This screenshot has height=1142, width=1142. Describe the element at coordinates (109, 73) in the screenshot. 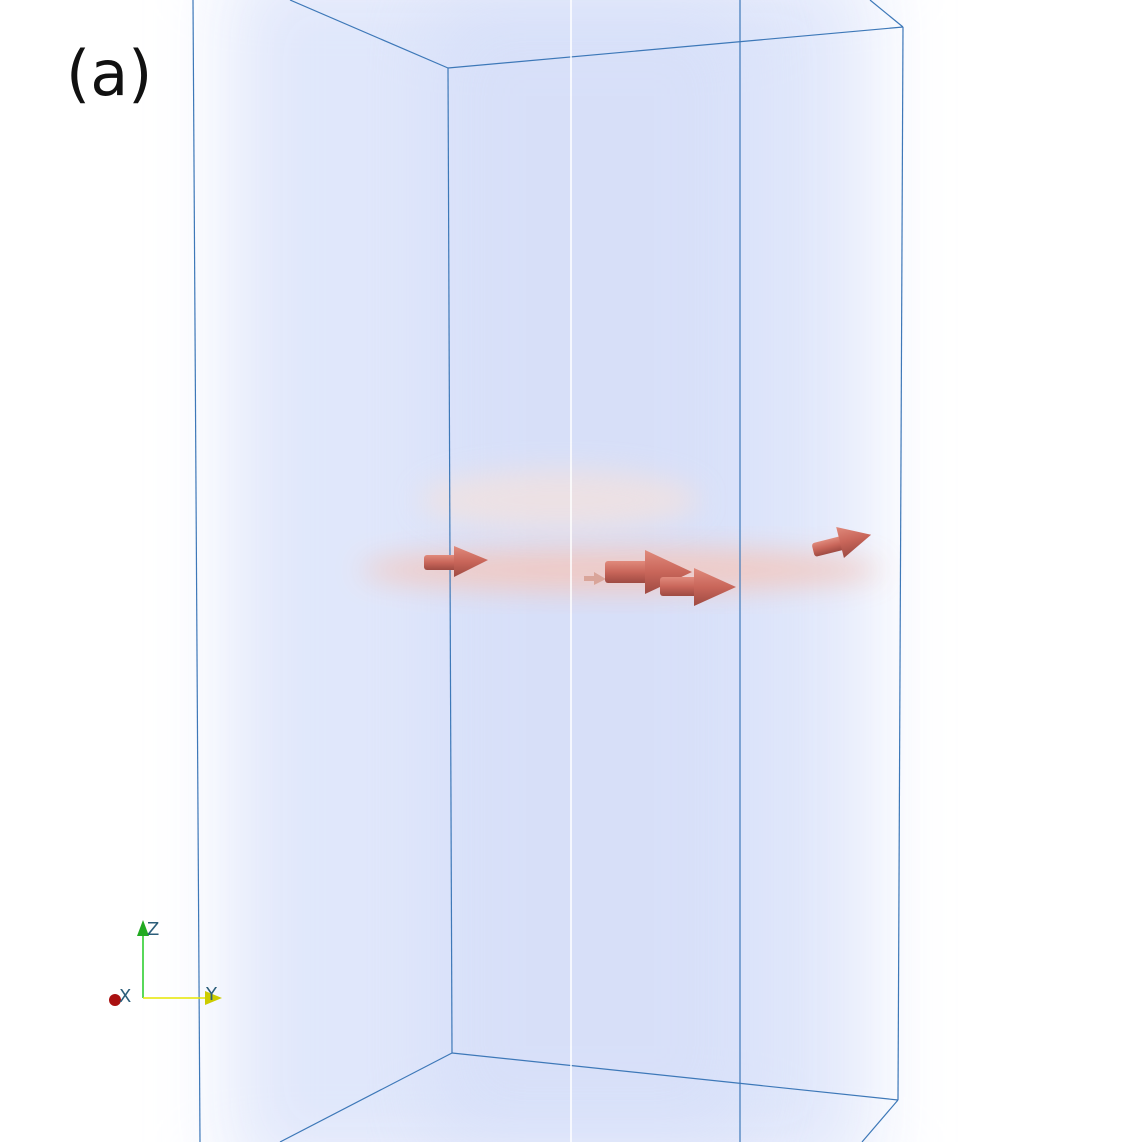

I see `panel-label: (a)` at that location.